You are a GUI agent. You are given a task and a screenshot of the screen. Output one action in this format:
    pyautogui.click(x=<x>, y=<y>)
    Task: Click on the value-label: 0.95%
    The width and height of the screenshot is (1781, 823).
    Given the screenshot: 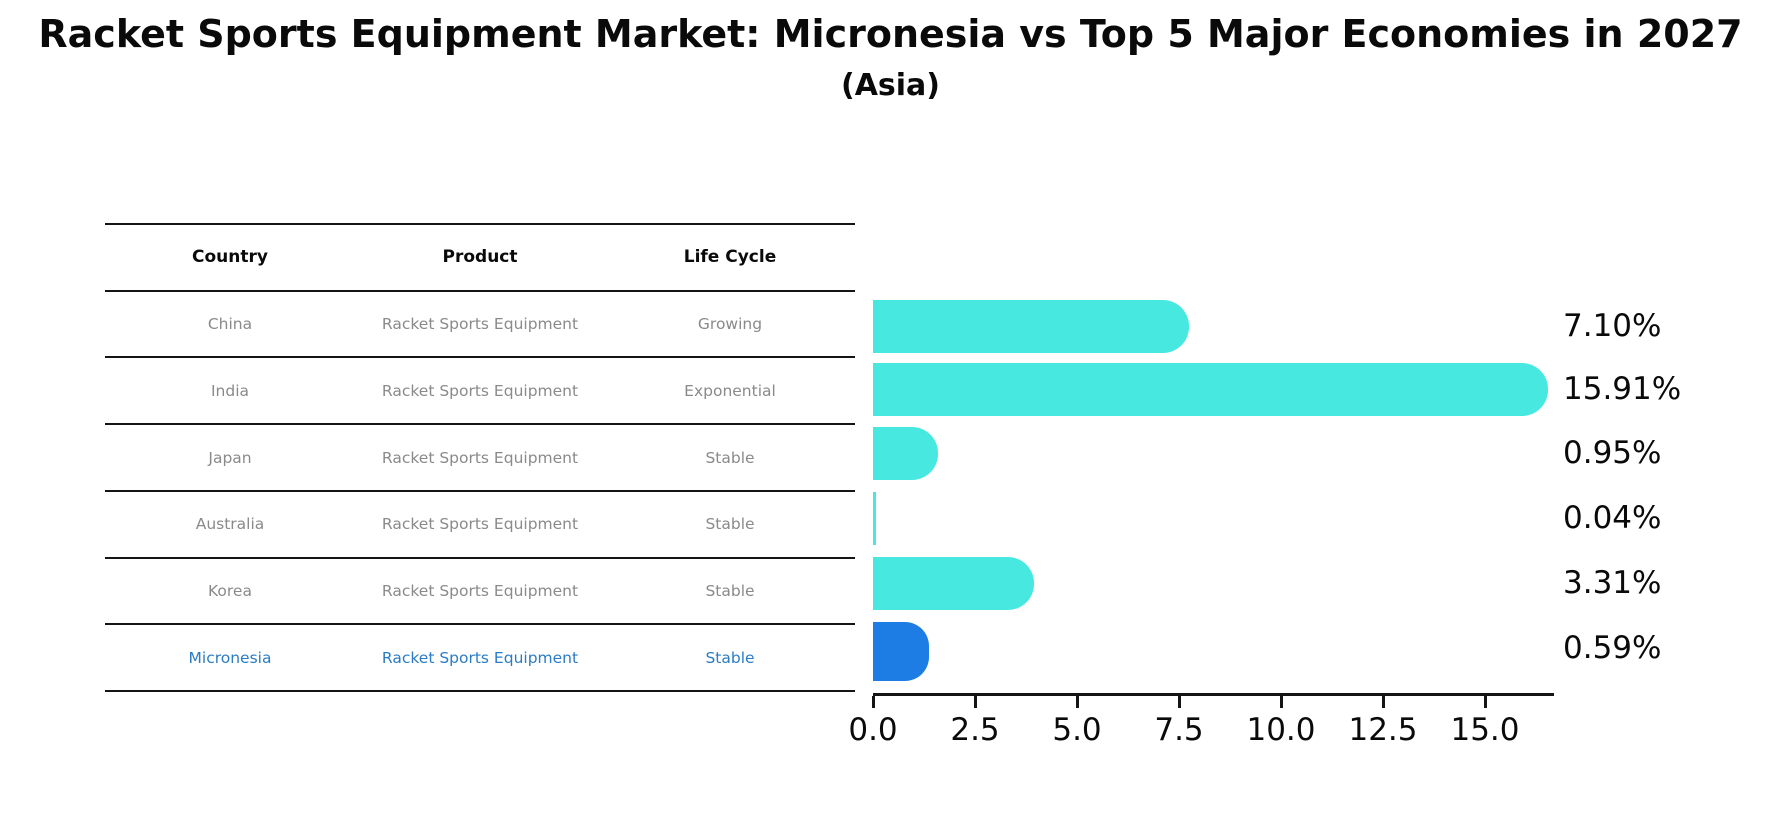 What is the action you would take?
    pyautogui.click(x=1612, y=453)
    